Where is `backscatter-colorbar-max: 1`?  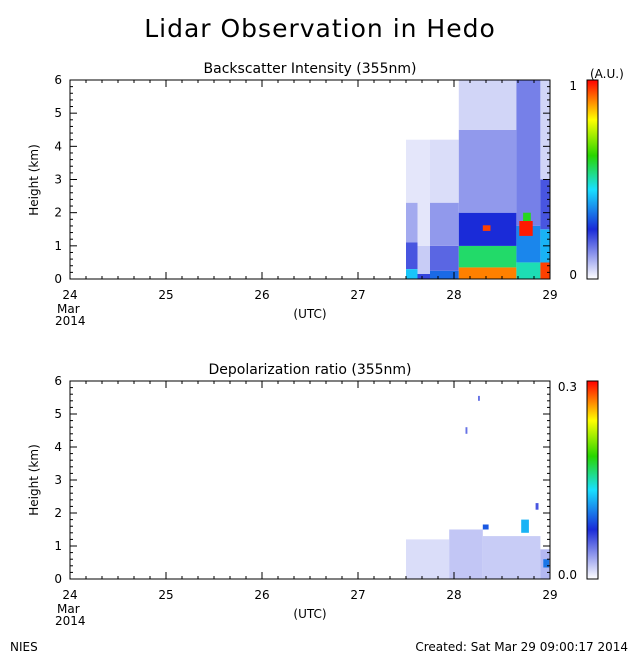
backscatter-colorbar-max: 1 is located at coordinates (573, 86).